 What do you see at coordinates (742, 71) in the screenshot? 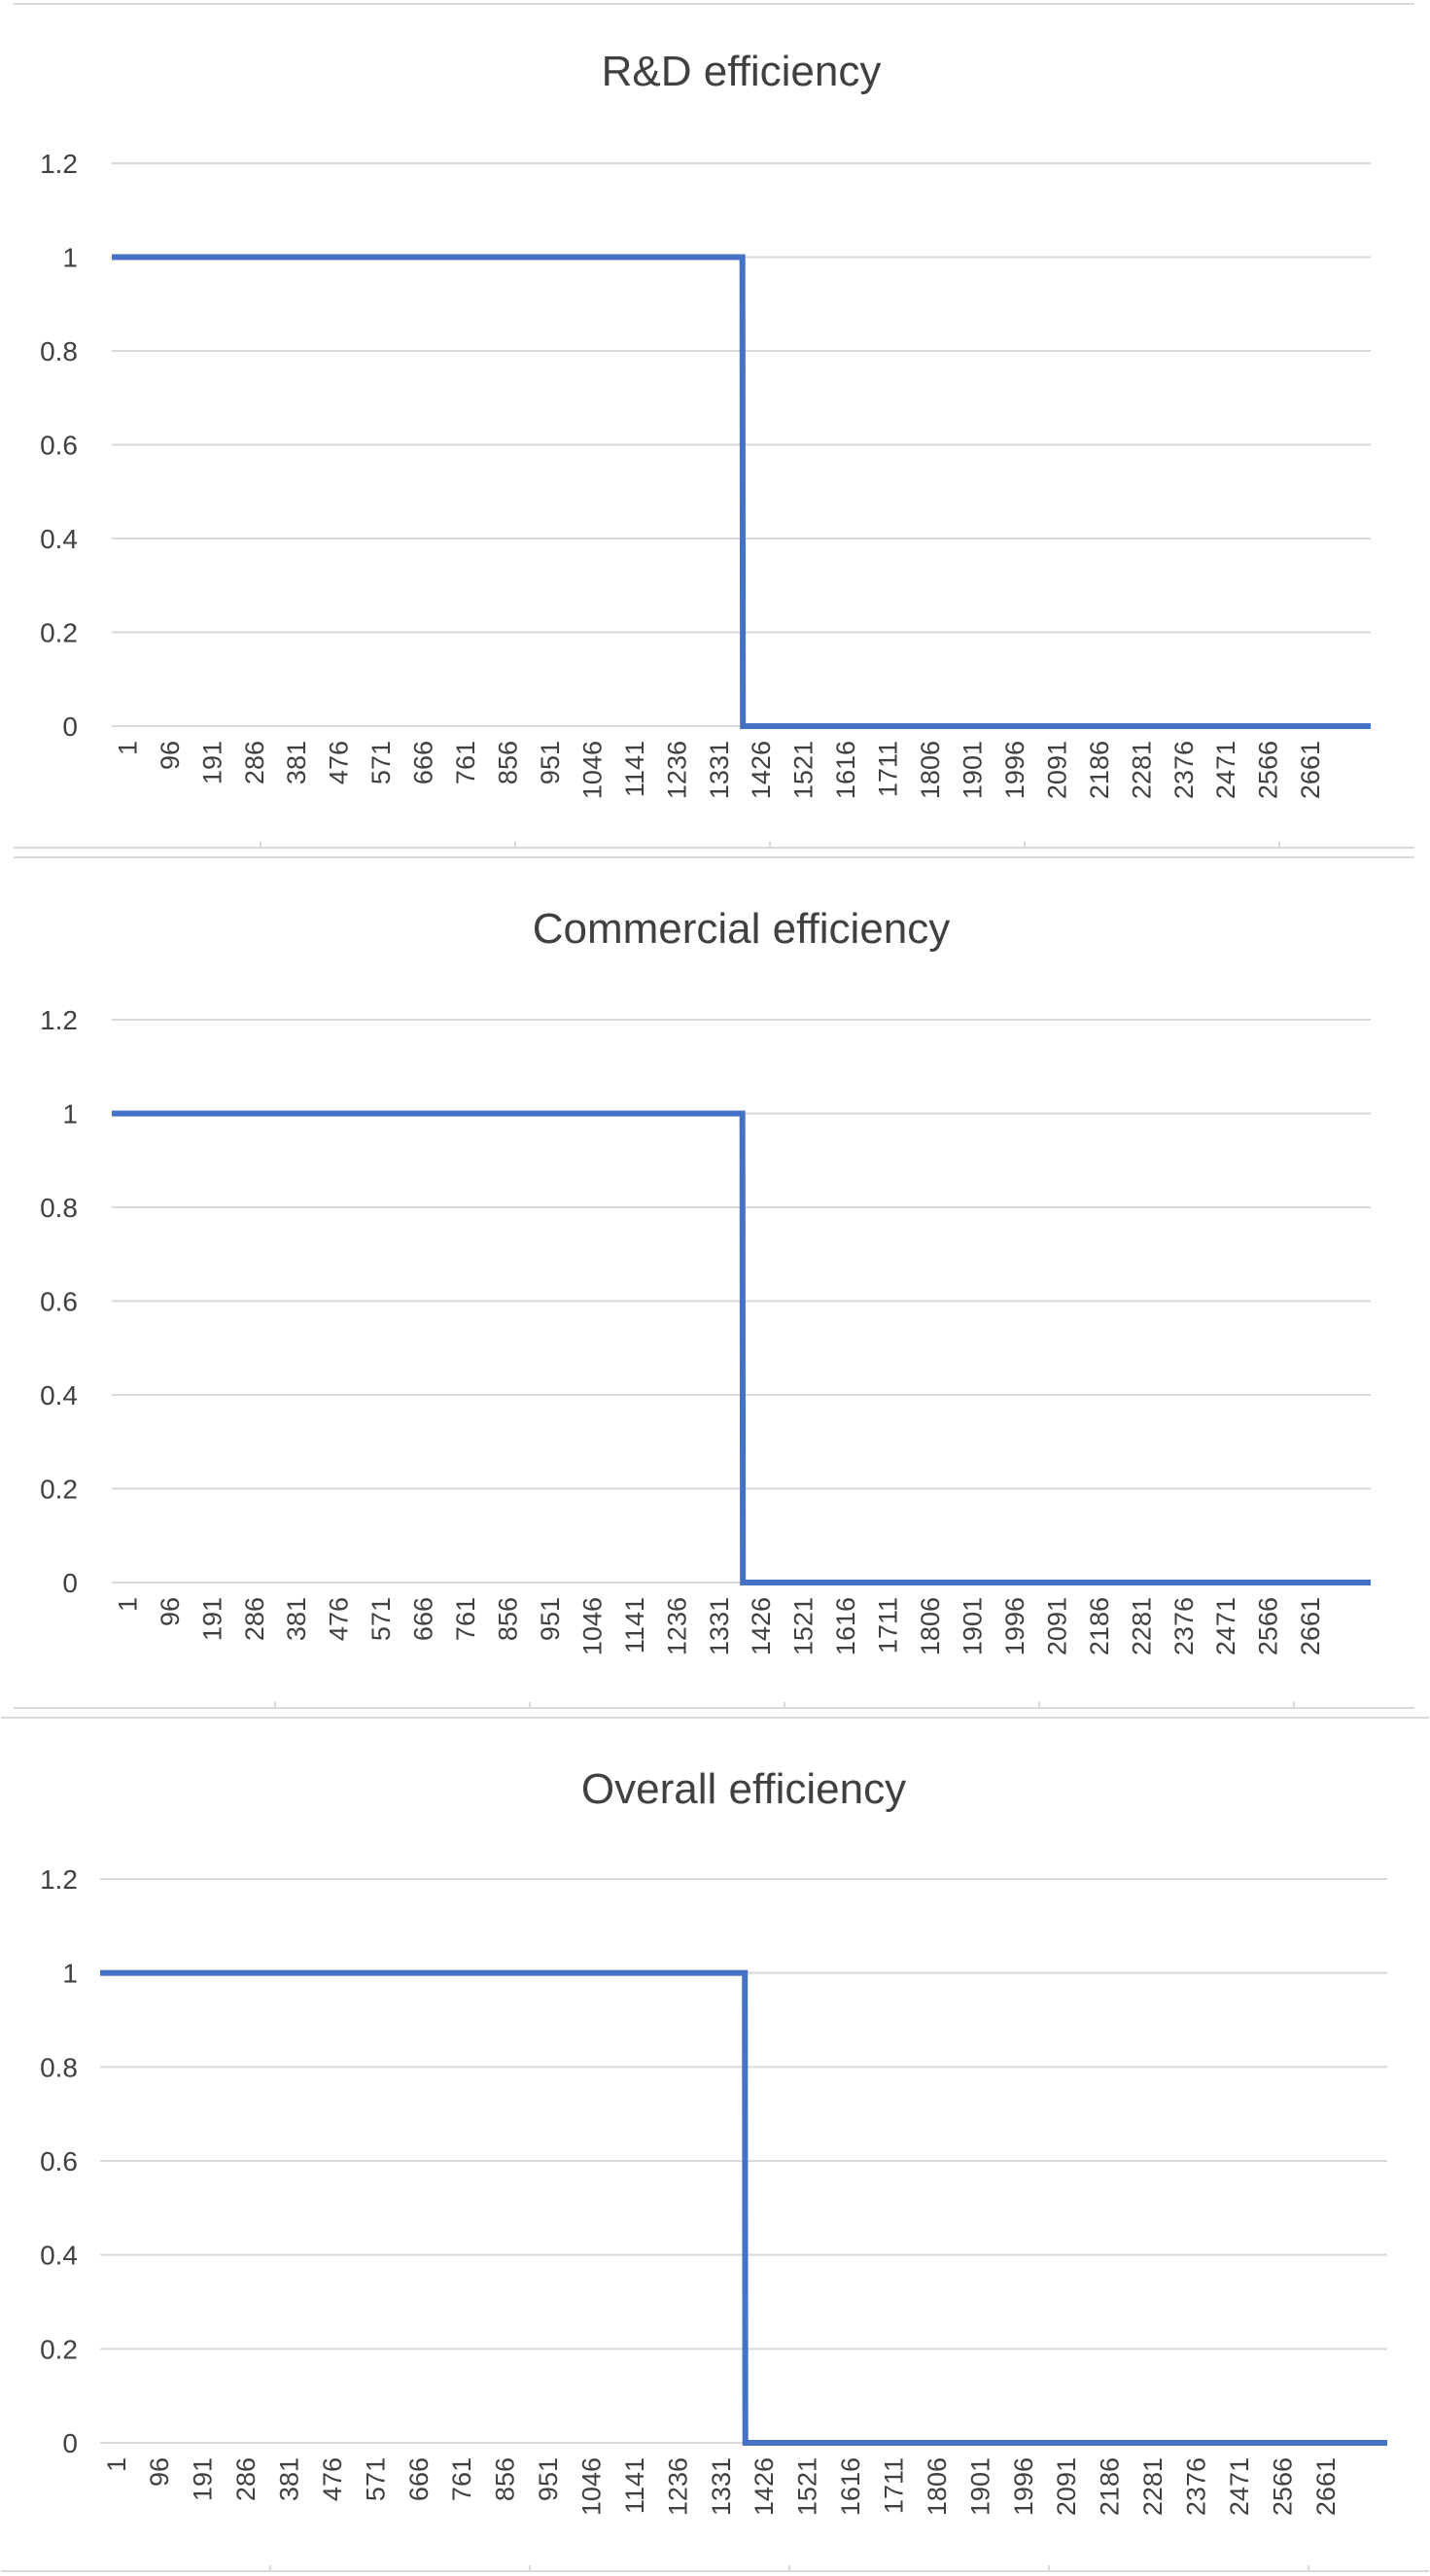
I see `chart-title: R&D efficiency` at bounding box center [742, 71].